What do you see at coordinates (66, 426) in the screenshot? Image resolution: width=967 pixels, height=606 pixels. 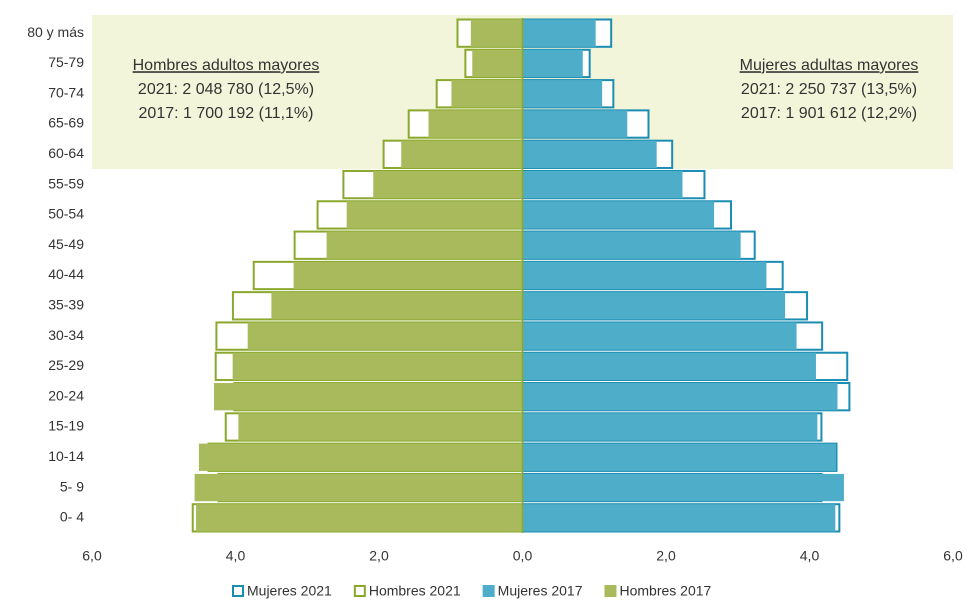 I see `y-tick-label: 15-19` at bounding box center [66, 426].